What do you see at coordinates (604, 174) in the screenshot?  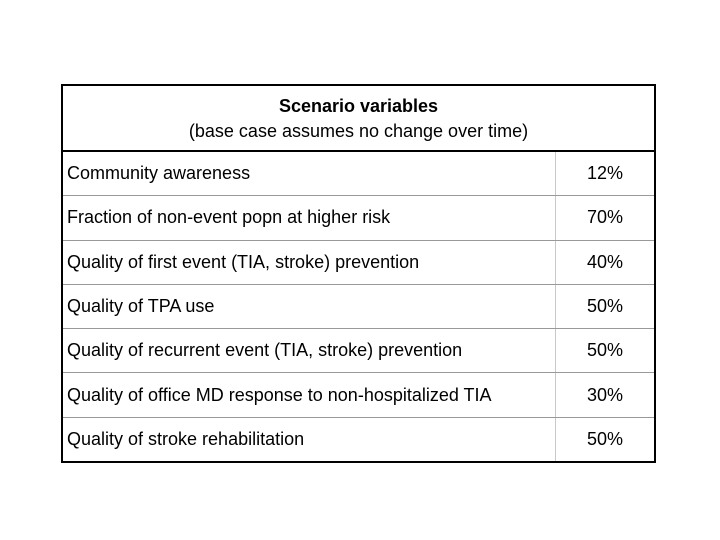 I see `row-value: 12%` at bounding box center [604, 174].